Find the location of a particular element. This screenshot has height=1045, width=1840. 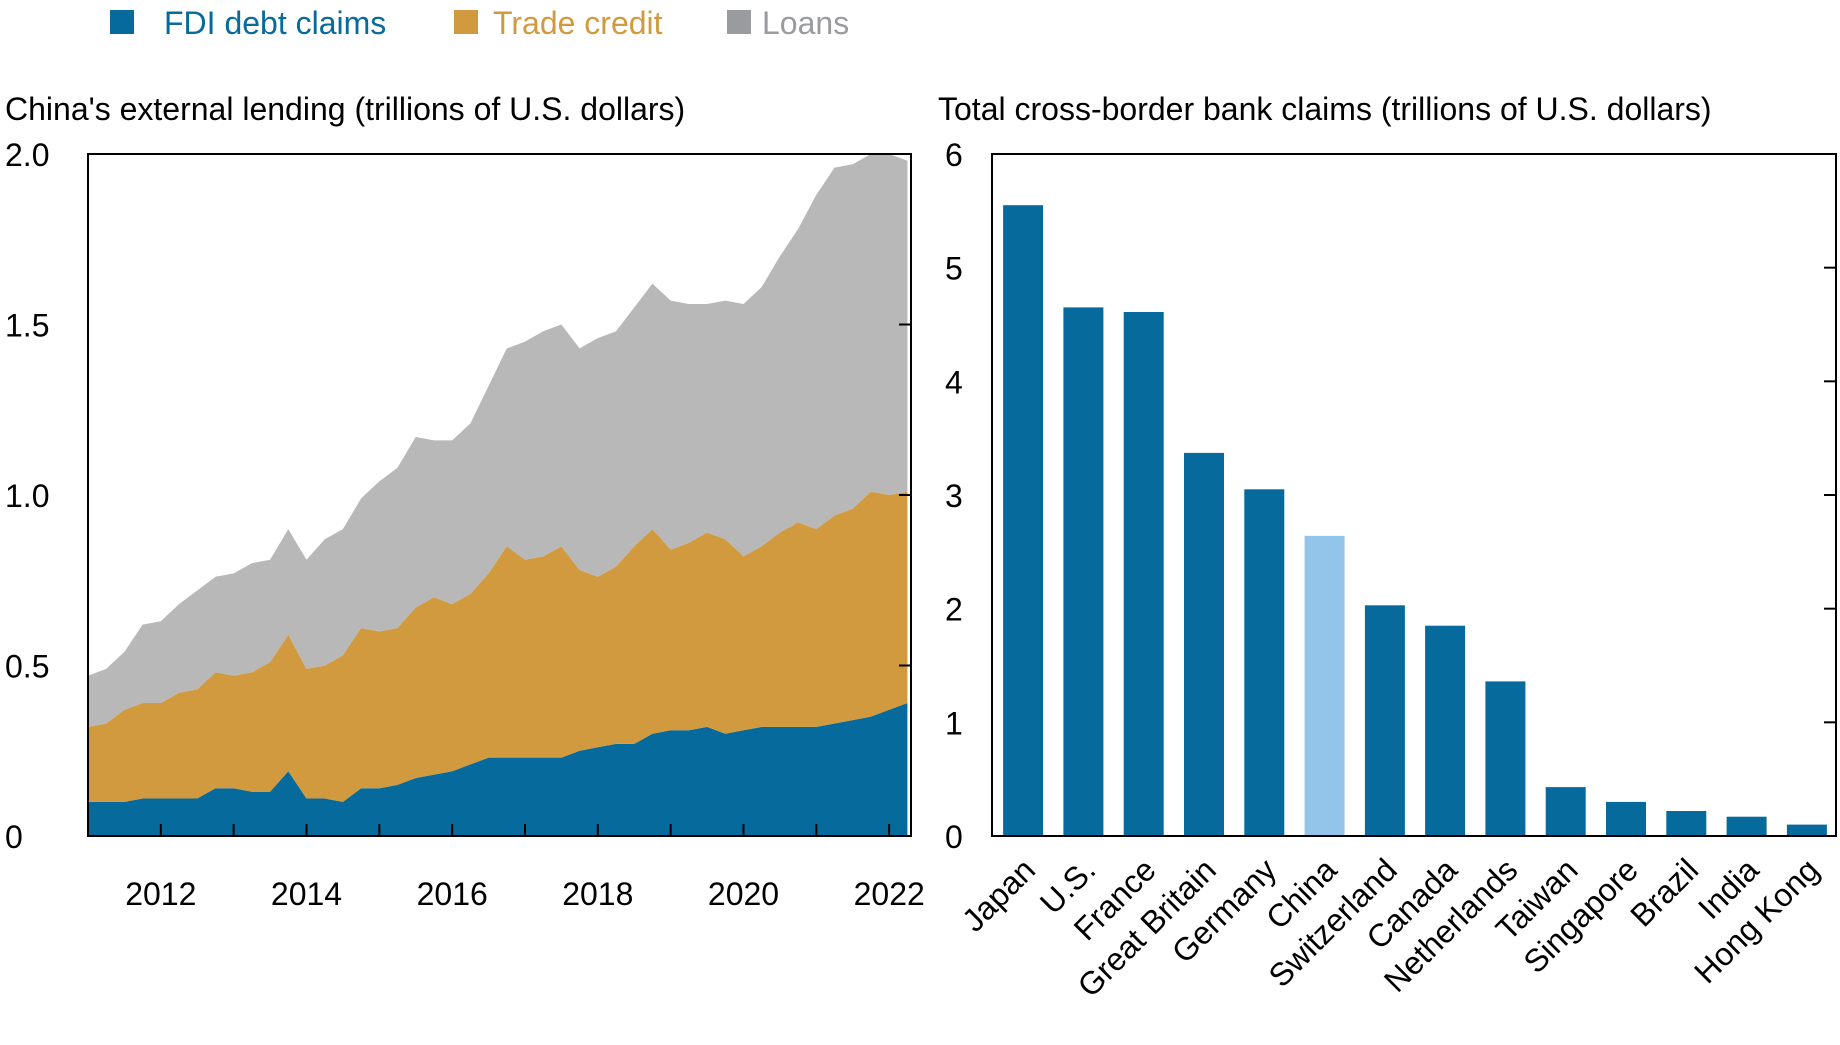

bar-taiwan is located at coordinates (1565, 811).